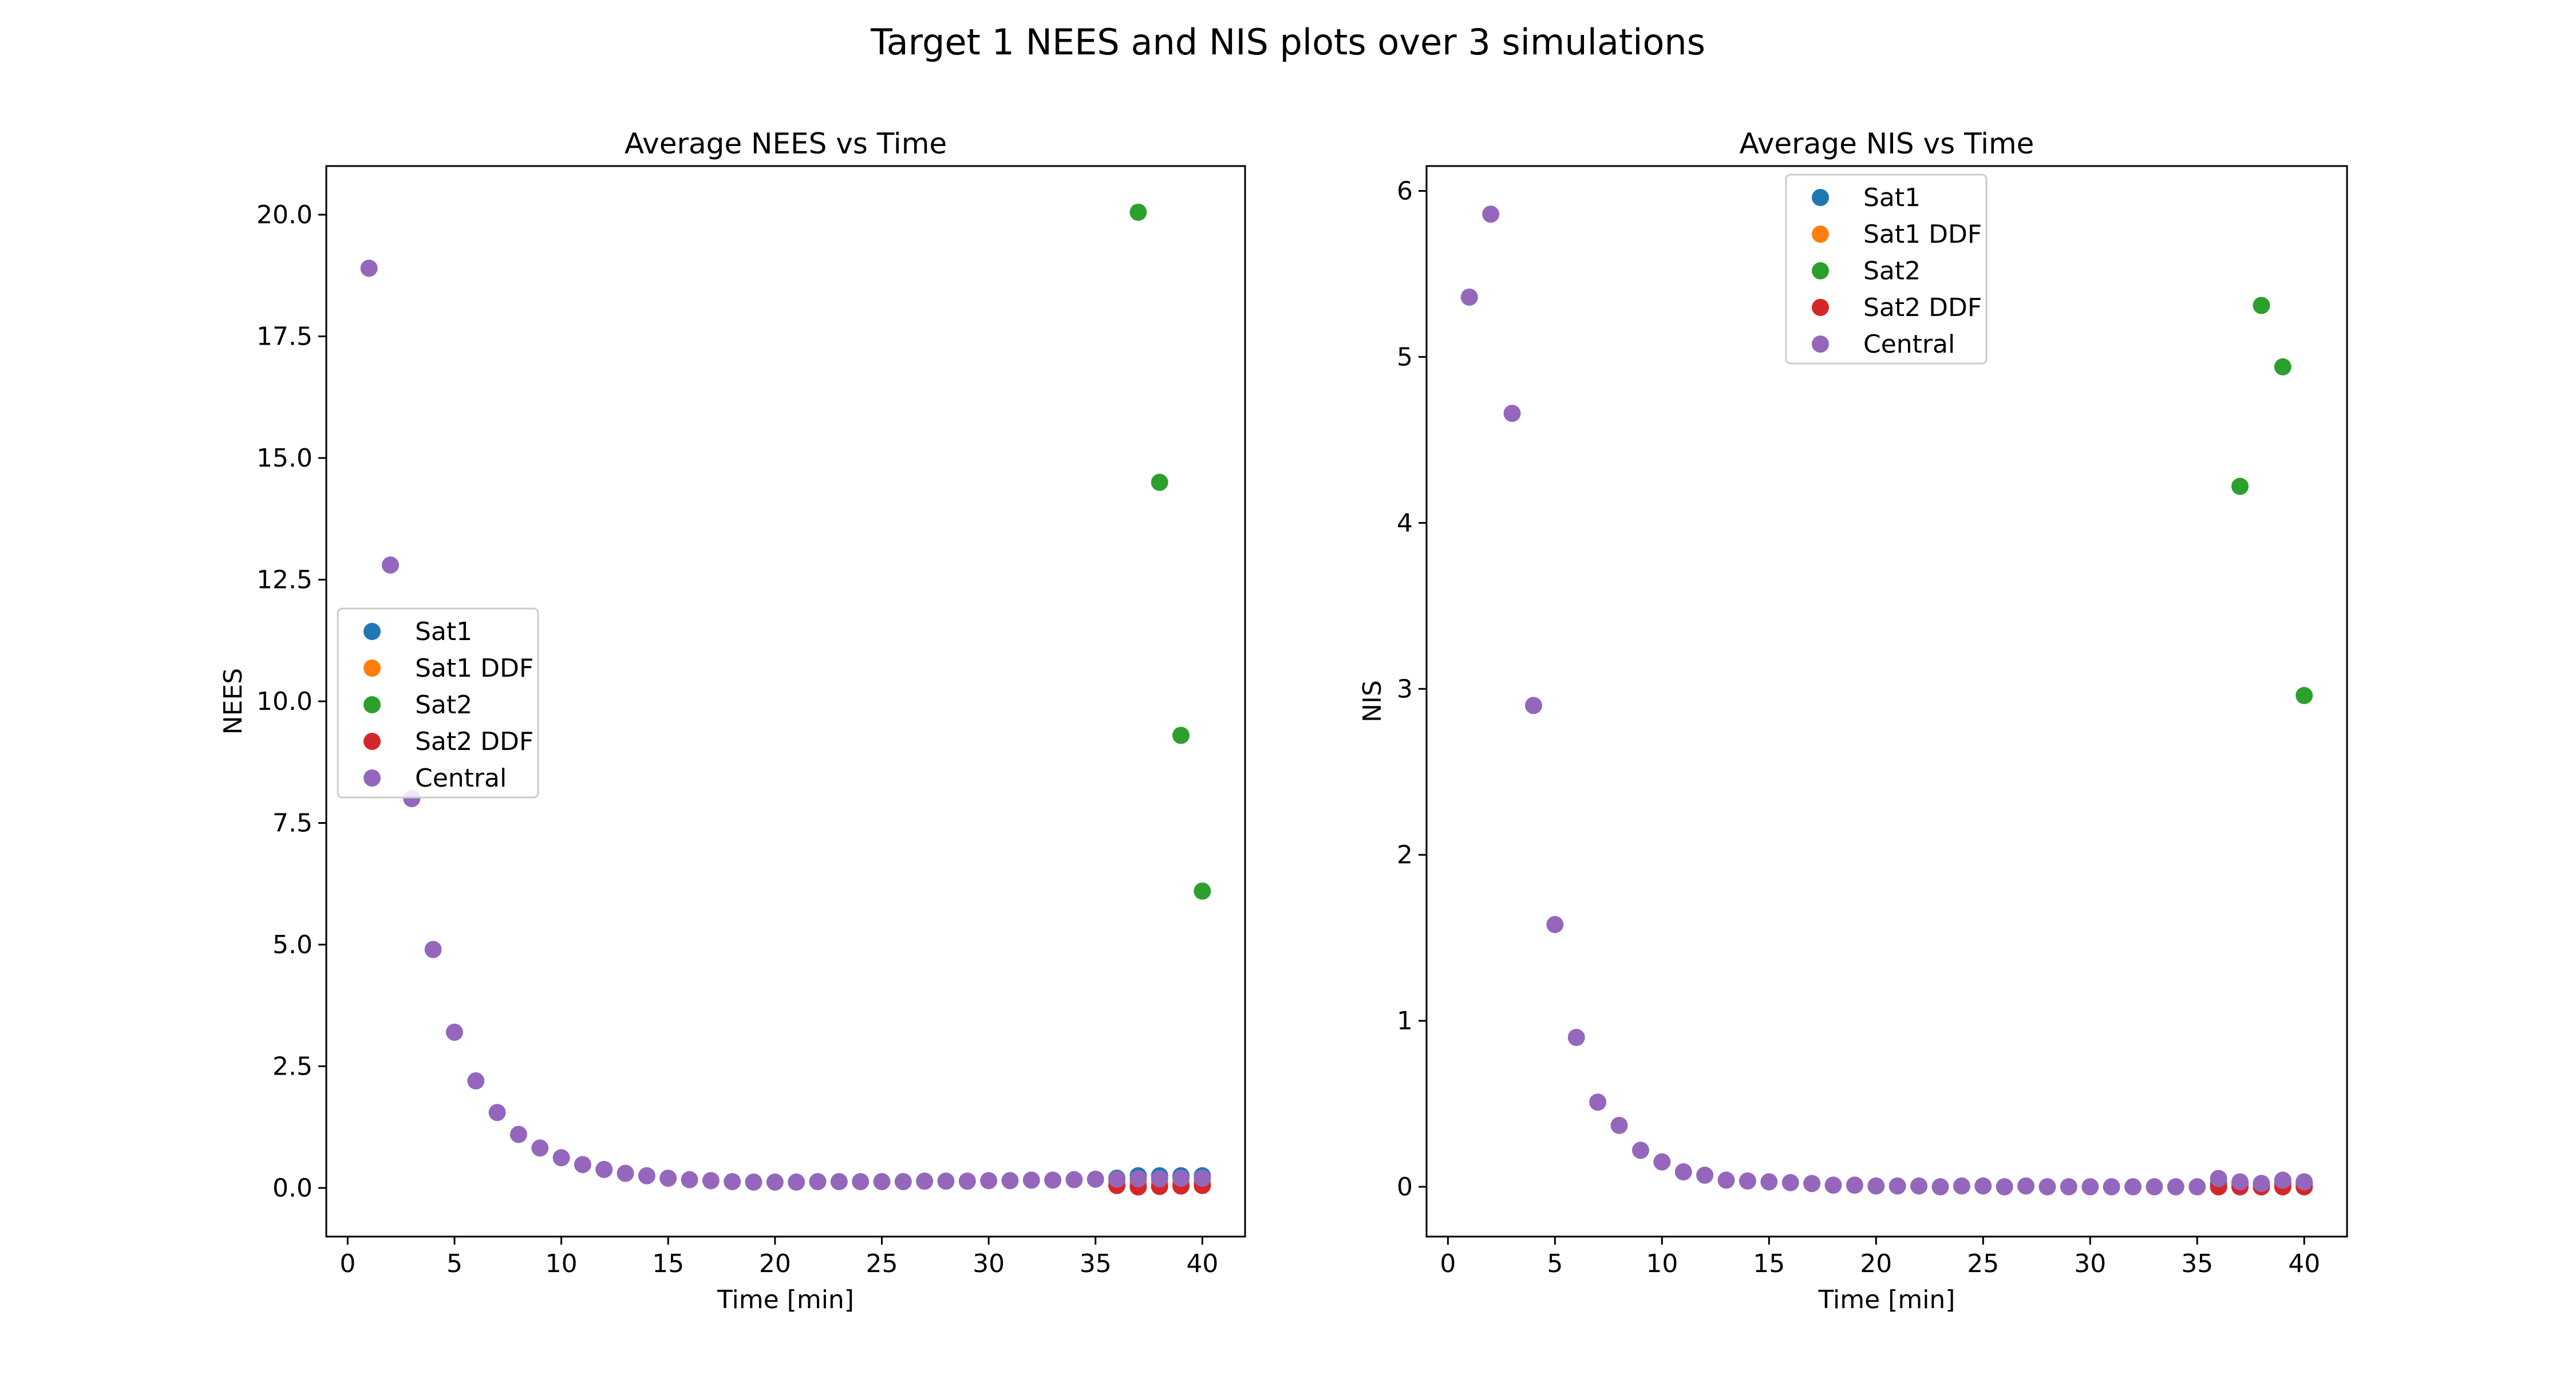 The width and height of the screenshot is (2576, 1374). Describe the element at coordinates (2197, 1263) in the screenshot. I see `nis-xtick-label: 35` at that location.